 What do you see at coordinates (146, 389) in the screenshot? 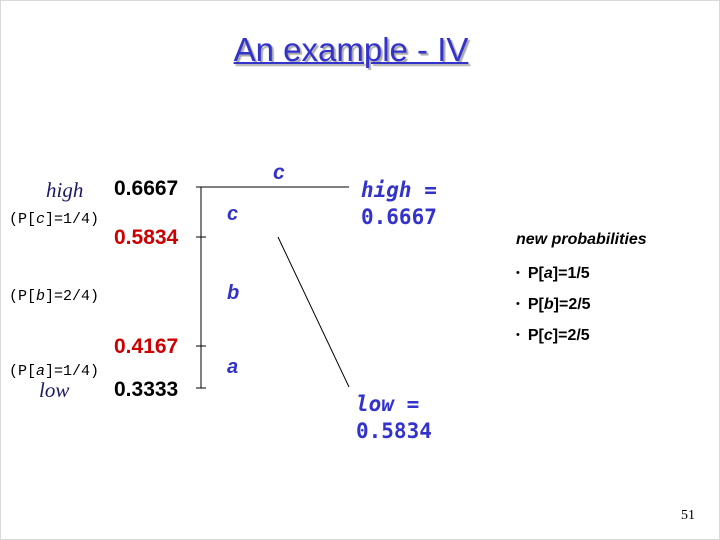
I see `value-low: 0.3333` at bounding box center [146, 389].